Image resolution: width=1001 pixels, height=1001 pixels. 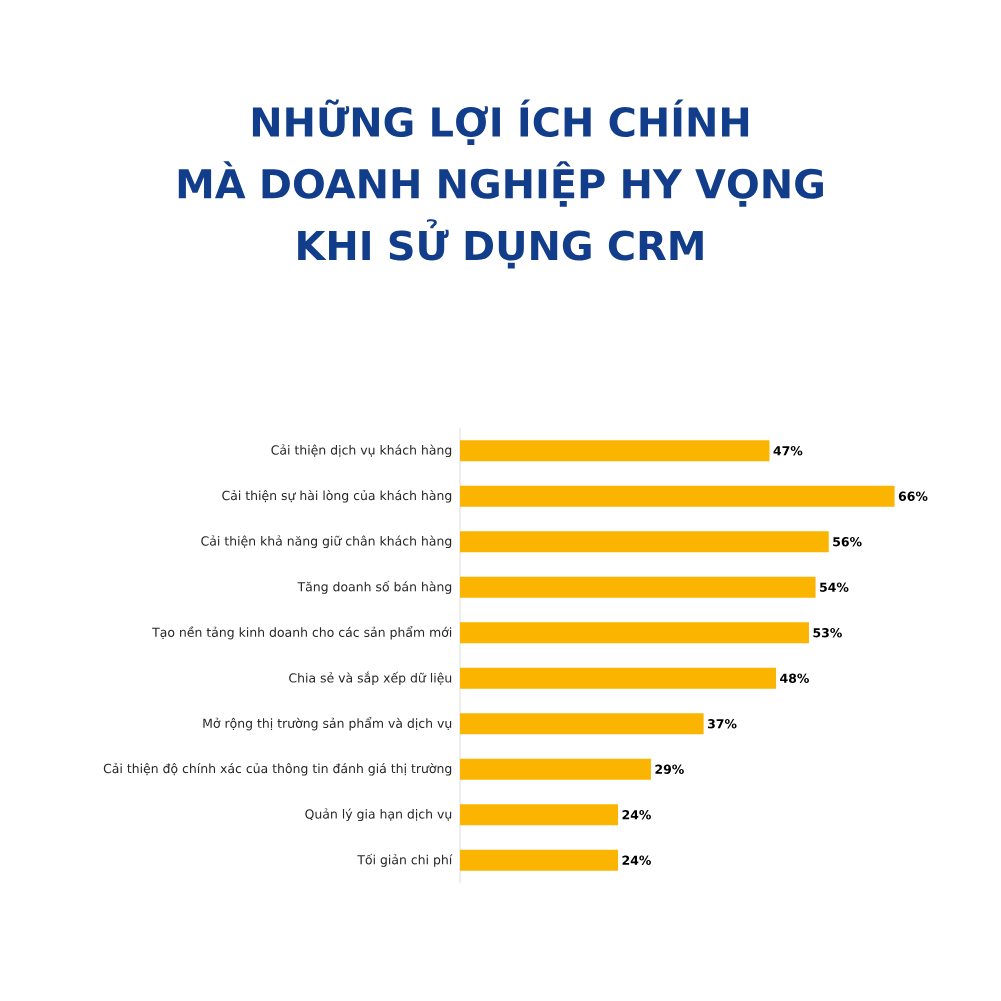 What do you see at coordinates (337, 496) in the screenshot?
I see `y-tick-label: Cải thiện sự hài lòng của khách hàng` at bounding box center [337, 496].